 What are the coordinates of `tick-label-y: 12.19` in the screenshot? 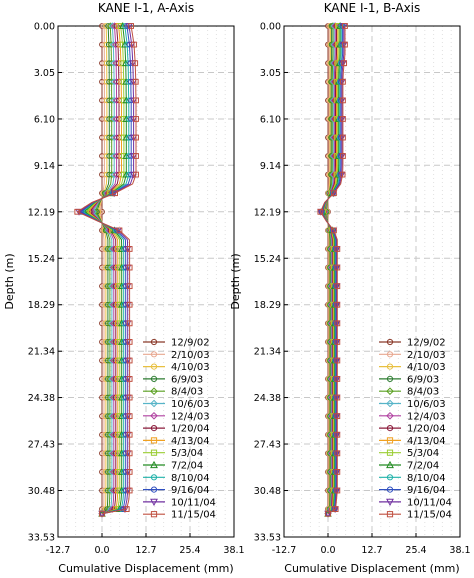 It's located at (267, 212).